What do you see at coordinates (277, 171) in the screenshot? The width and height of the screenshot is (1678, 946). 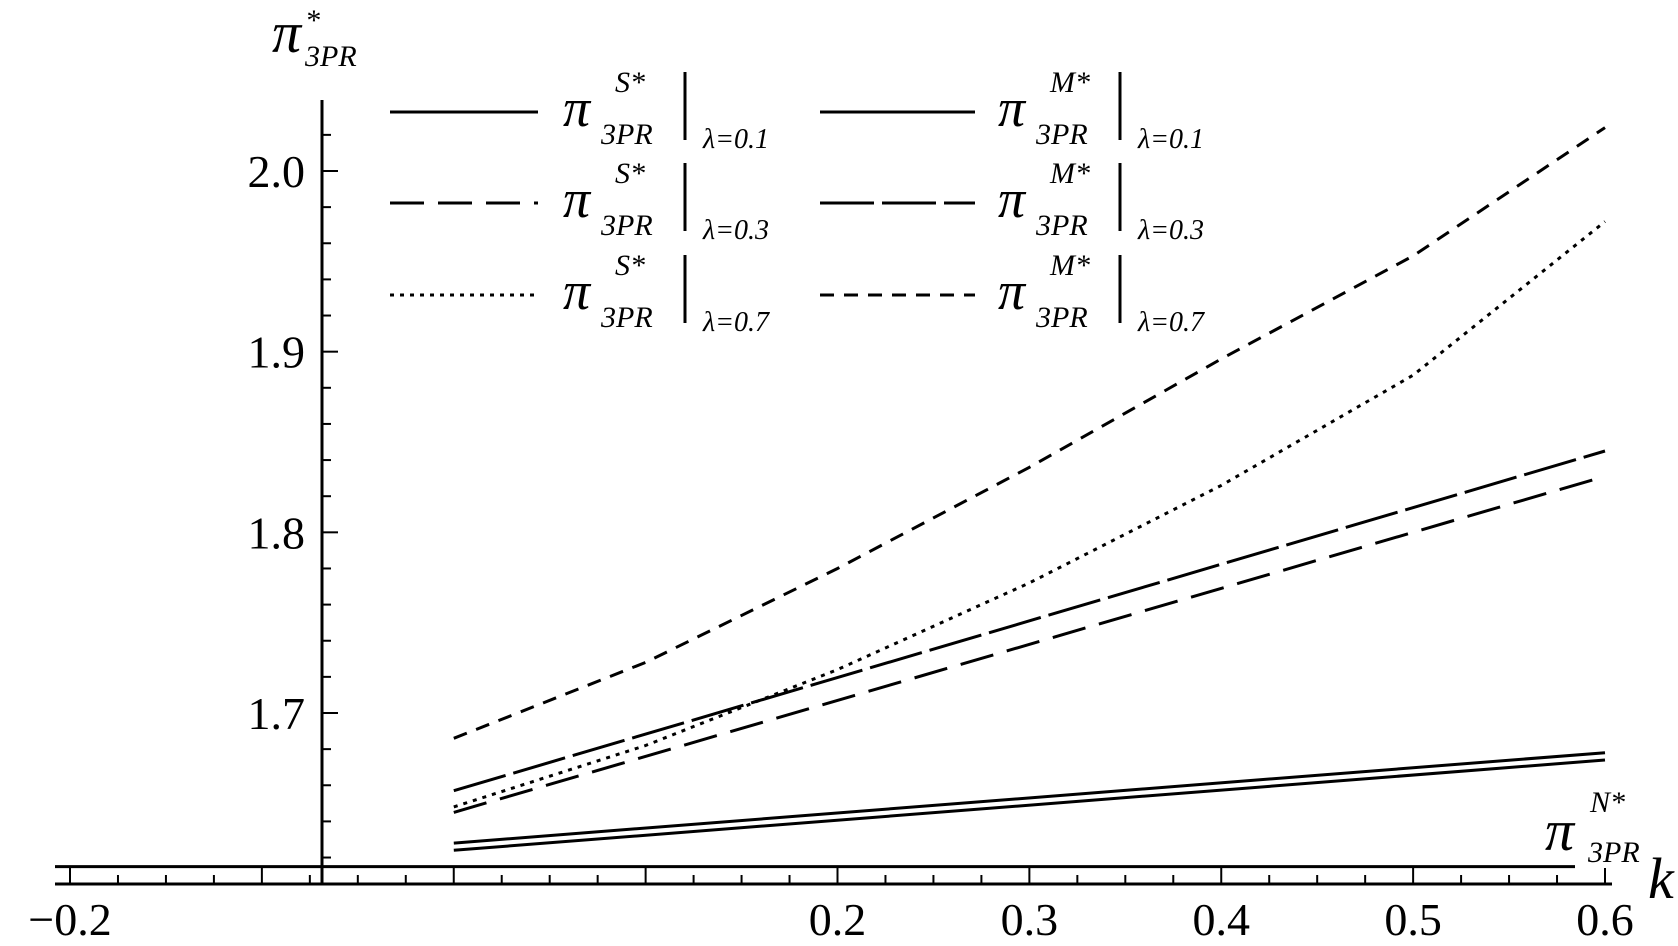 I see `y-tick-label: 2.0` at bounding box center [277, 171].